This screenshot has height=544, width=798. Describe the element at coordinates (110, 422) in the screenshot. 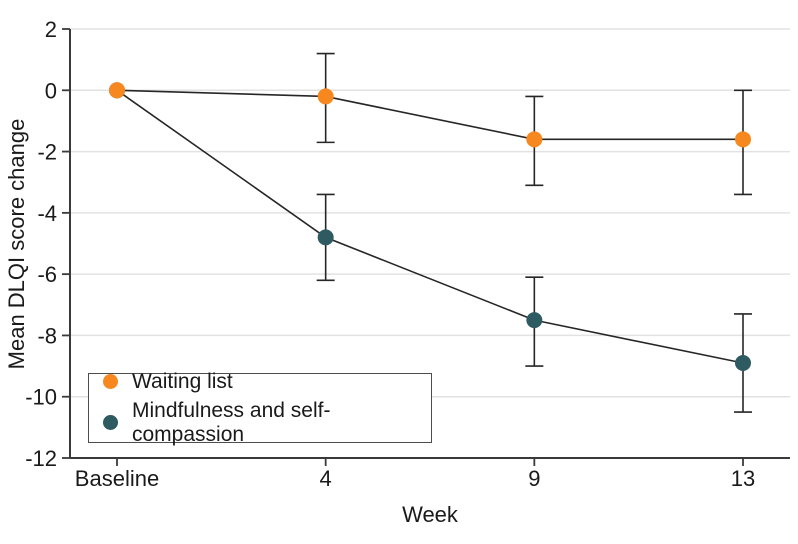

I see `mindfulness-marker-icon` at that location.